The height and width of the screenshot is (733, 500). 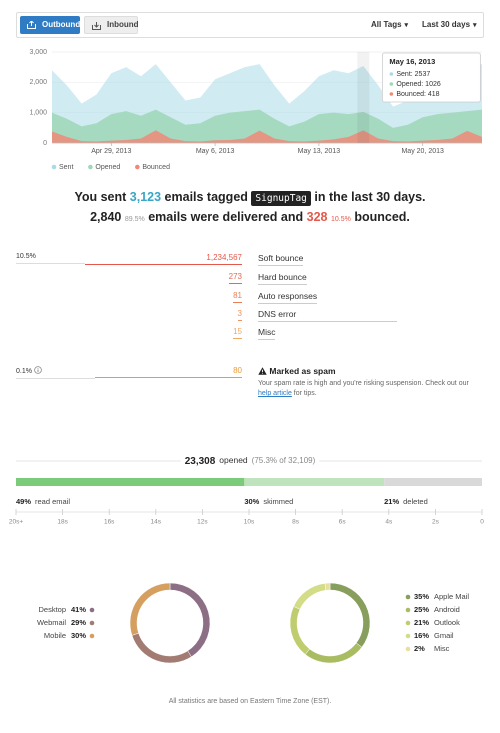 I want to click on x-tick-label: May 20, 2013, so click(x=422, y=151).